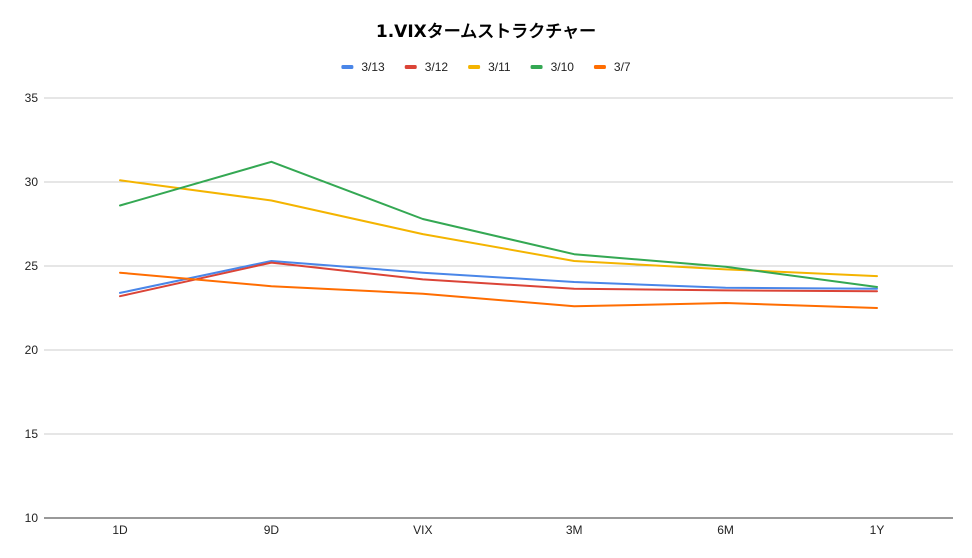 The image size is (972, 558). I want to click on x-tick-label: 6M, so click(725, 530).